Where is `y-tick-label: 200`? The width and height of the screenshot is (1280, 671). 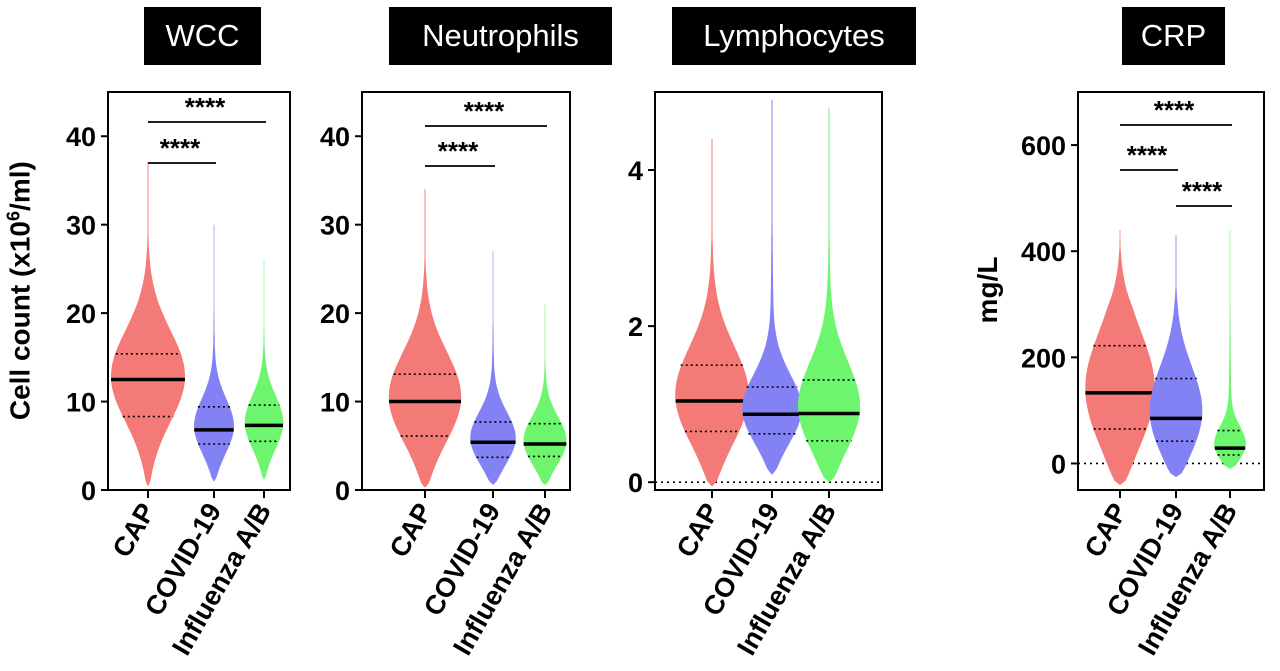
y-tick-label: 200 is located at coordinates (1043, 358).